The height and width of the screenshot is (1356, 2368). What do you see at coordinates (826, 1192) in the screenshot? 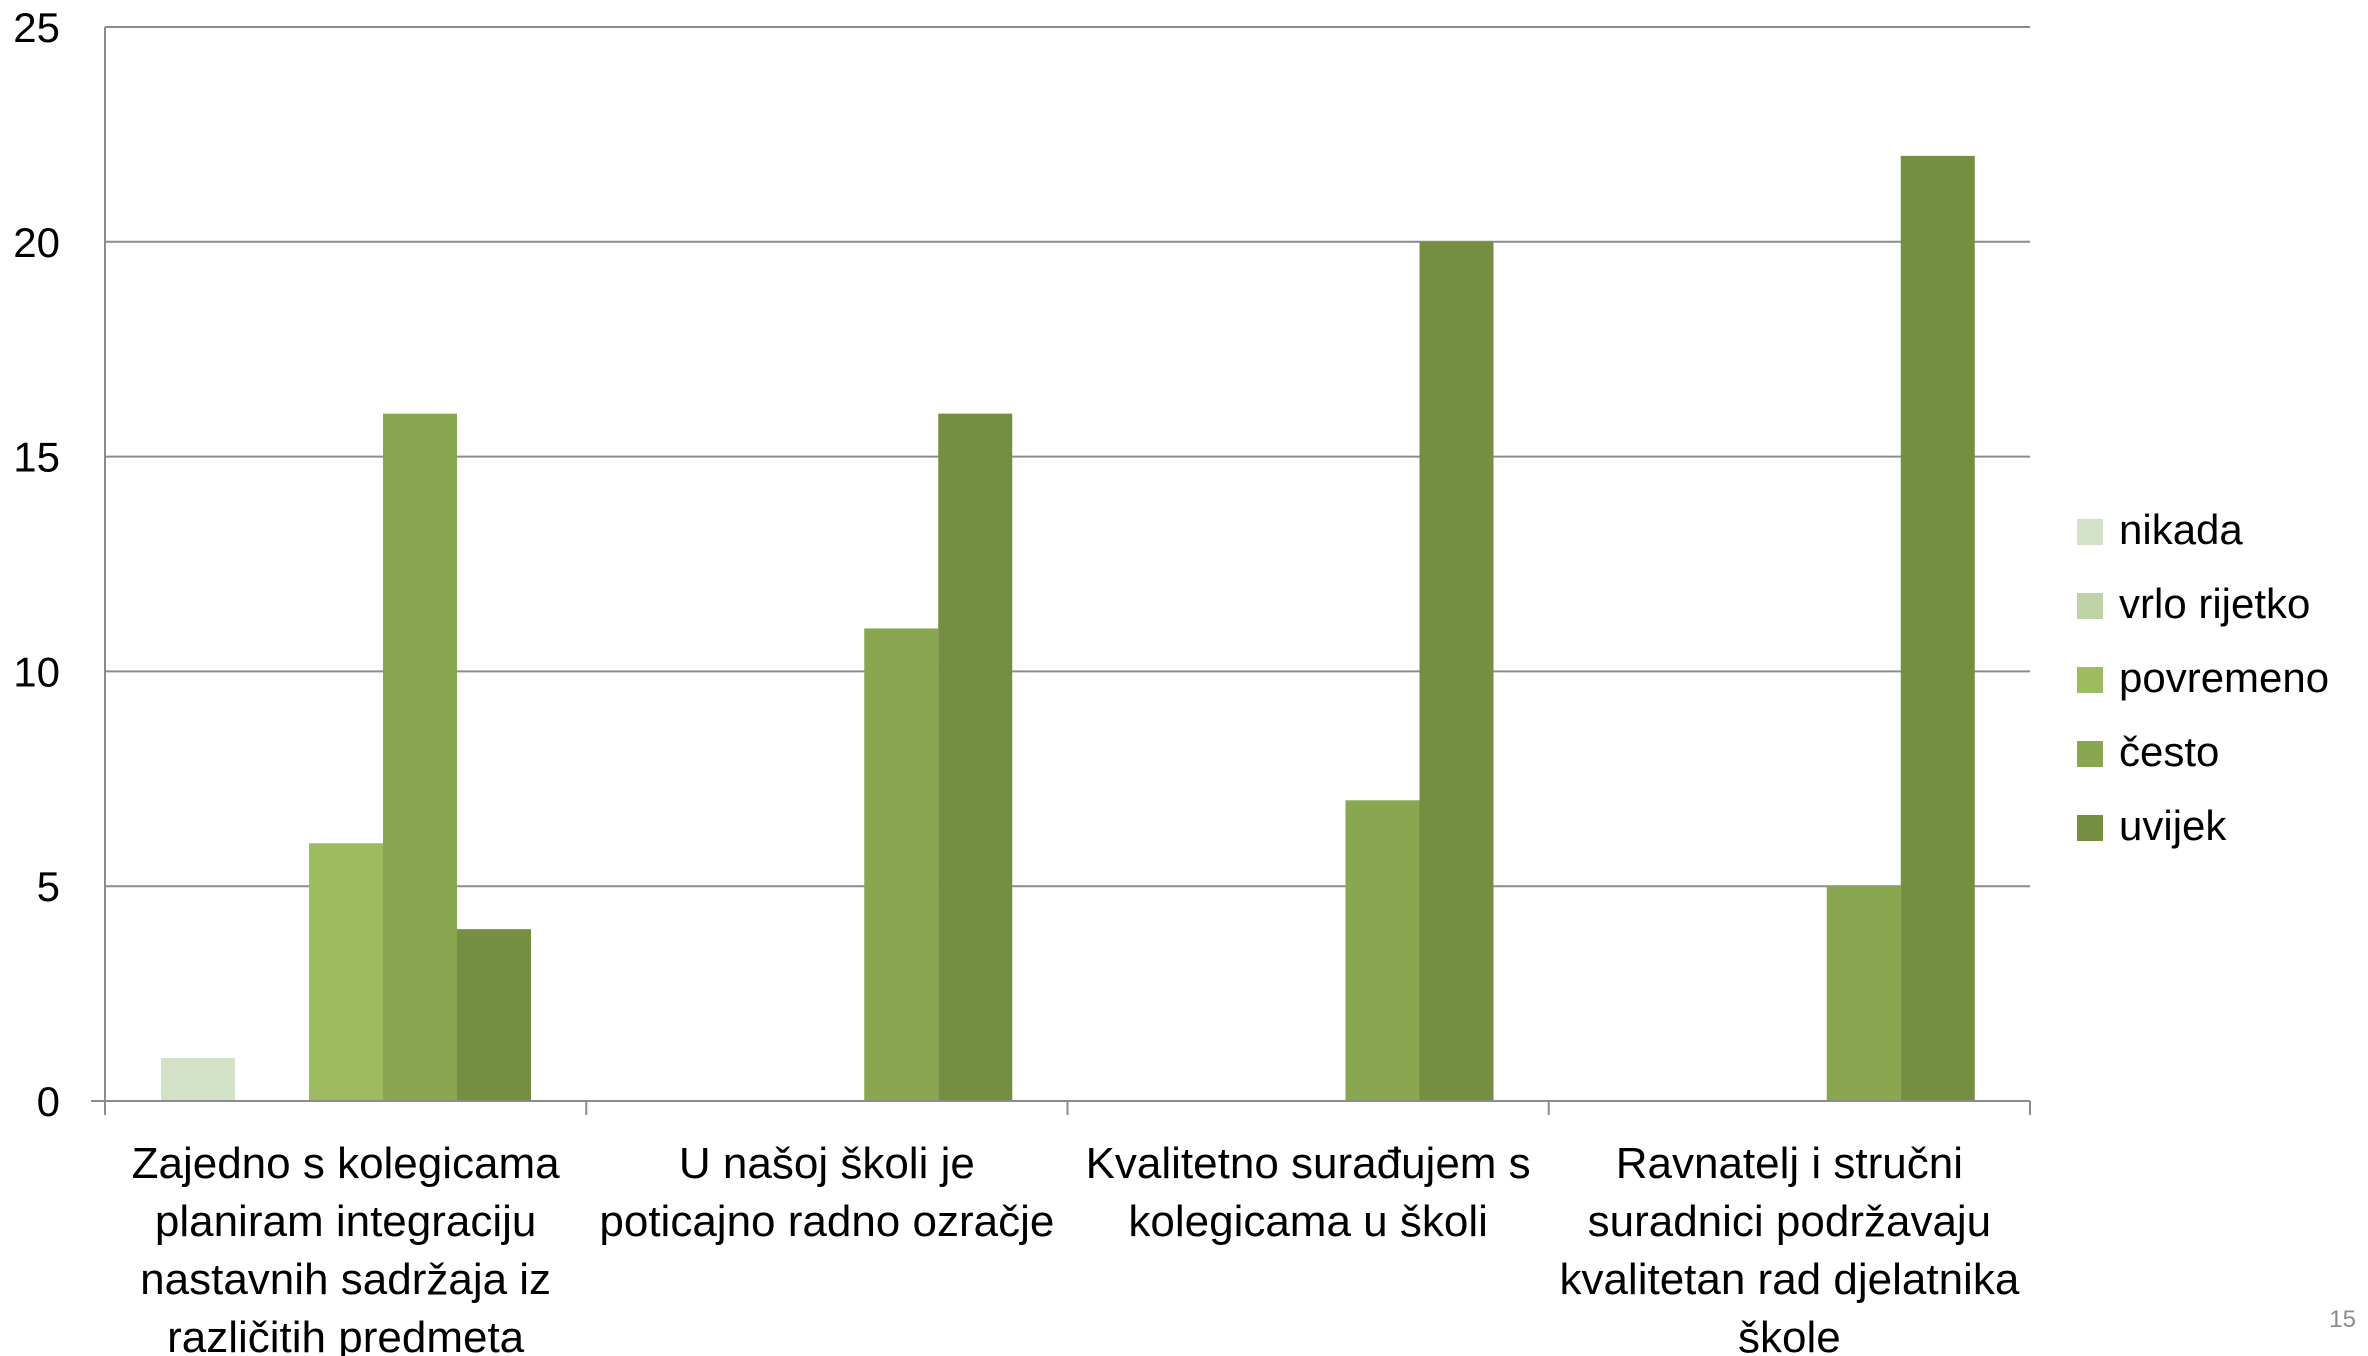
I see `category-label: U našoj školi je poticajno radno ozračje` at bounding box center [826, 1192].